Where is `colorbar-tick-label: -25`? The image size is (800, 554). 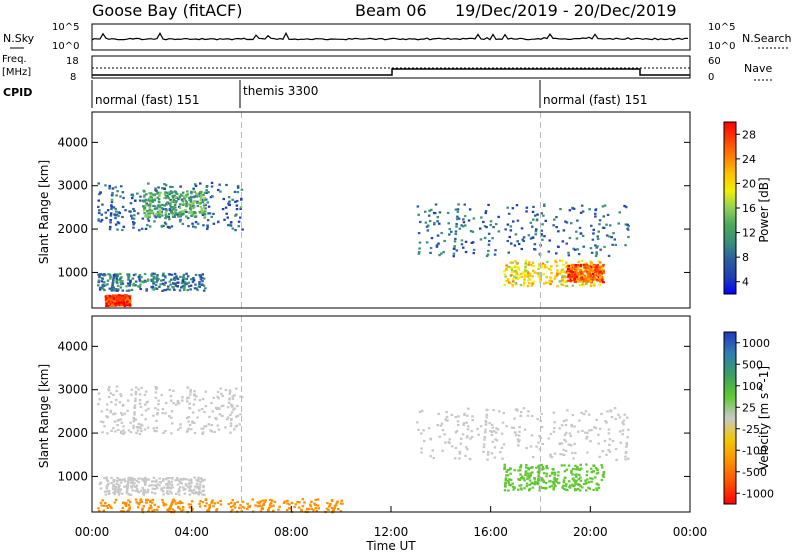 colorbar-tick-label: -25 is located at coordinates (751, 429).